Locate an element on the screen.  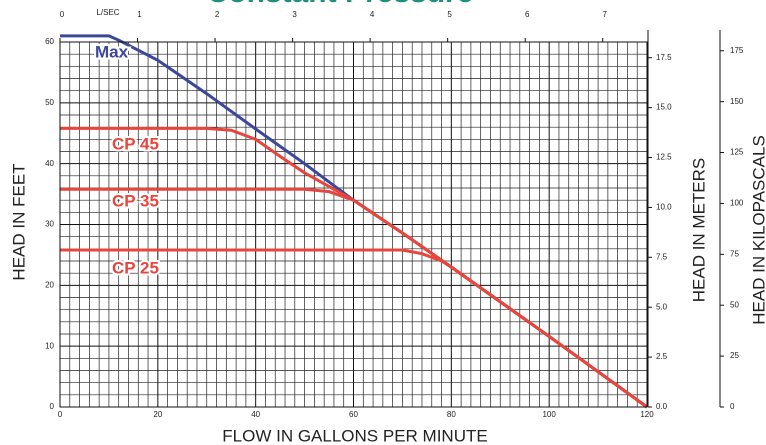
y3-tick-label: 100 is located at coordinates (737, 203).